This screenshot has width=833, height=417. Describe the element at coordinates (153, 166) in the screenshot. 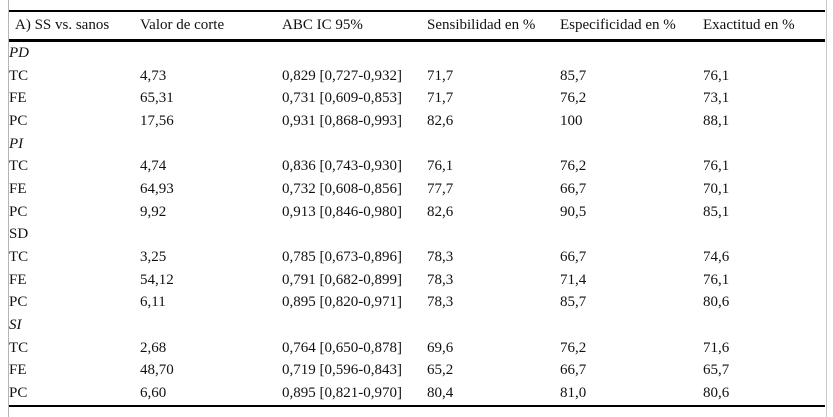

I see `cutoff-value: 4,74` at that location.